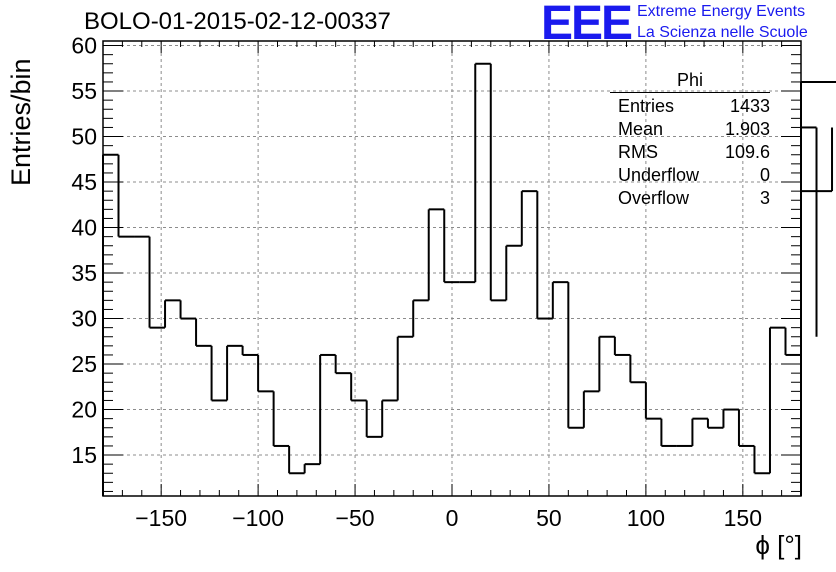 Image resolution: width=836 pixels, height=572 pixels. I want to click on stats-row-entries: Entries 1433, so click(690, 106).